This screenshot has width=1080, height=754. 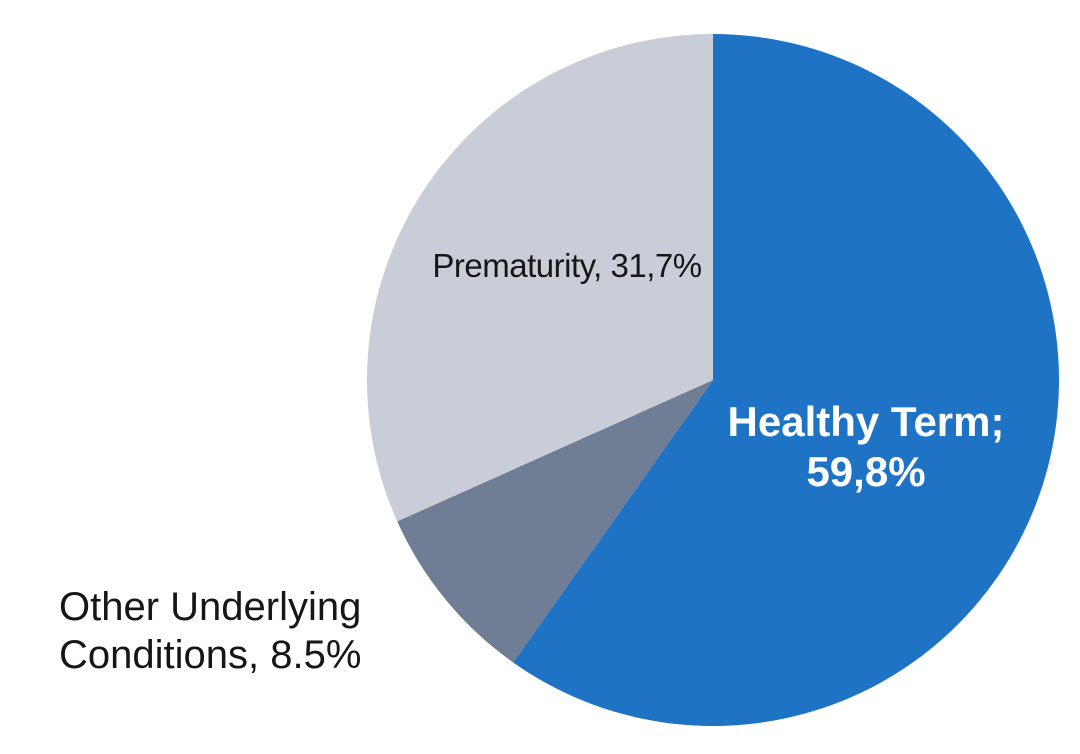 What do you see at coordinates (210, 631) in the screenshot?
I see `pie-label-other-underlying-conditions: Other Underlying Conditions, 8.5%` at bounding box center [210, 631].